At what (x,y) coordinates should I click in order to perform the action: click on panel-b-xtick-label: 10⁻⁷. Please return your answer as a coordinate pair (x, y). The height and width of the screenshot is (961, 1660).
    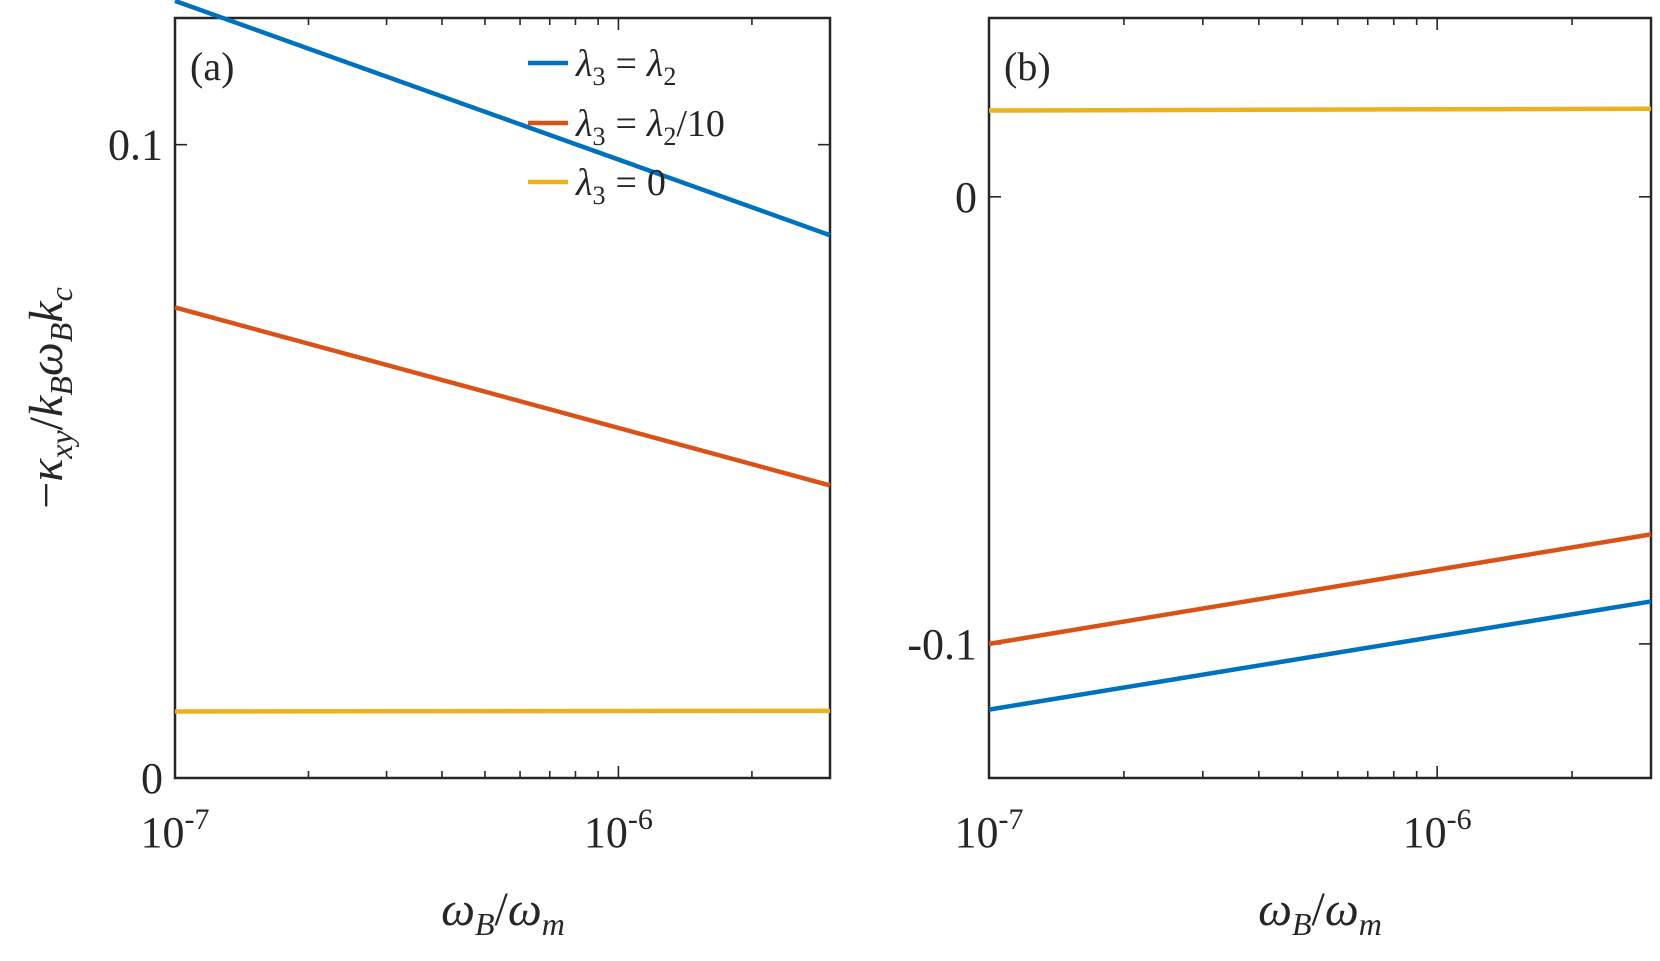
    Looking at the image, I should click on (989, 830).